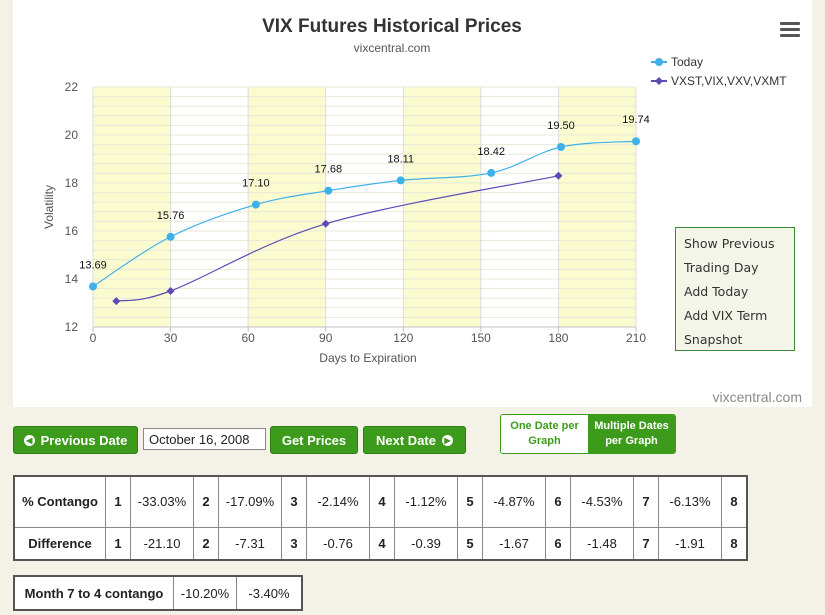 This screenshot has height=615, width=825. I want to click on data-label: 17.68, so click(329, 170).